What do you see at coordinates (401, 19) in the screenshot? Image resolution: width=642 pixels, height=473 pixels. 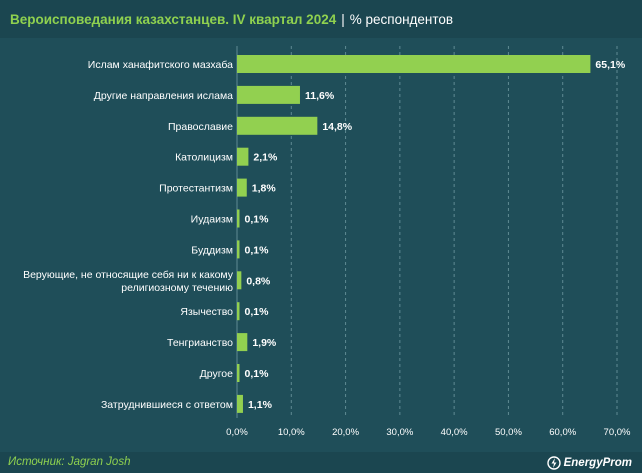 I see `chart-subtitle: % респондентов` at bounding box center [401, 19].